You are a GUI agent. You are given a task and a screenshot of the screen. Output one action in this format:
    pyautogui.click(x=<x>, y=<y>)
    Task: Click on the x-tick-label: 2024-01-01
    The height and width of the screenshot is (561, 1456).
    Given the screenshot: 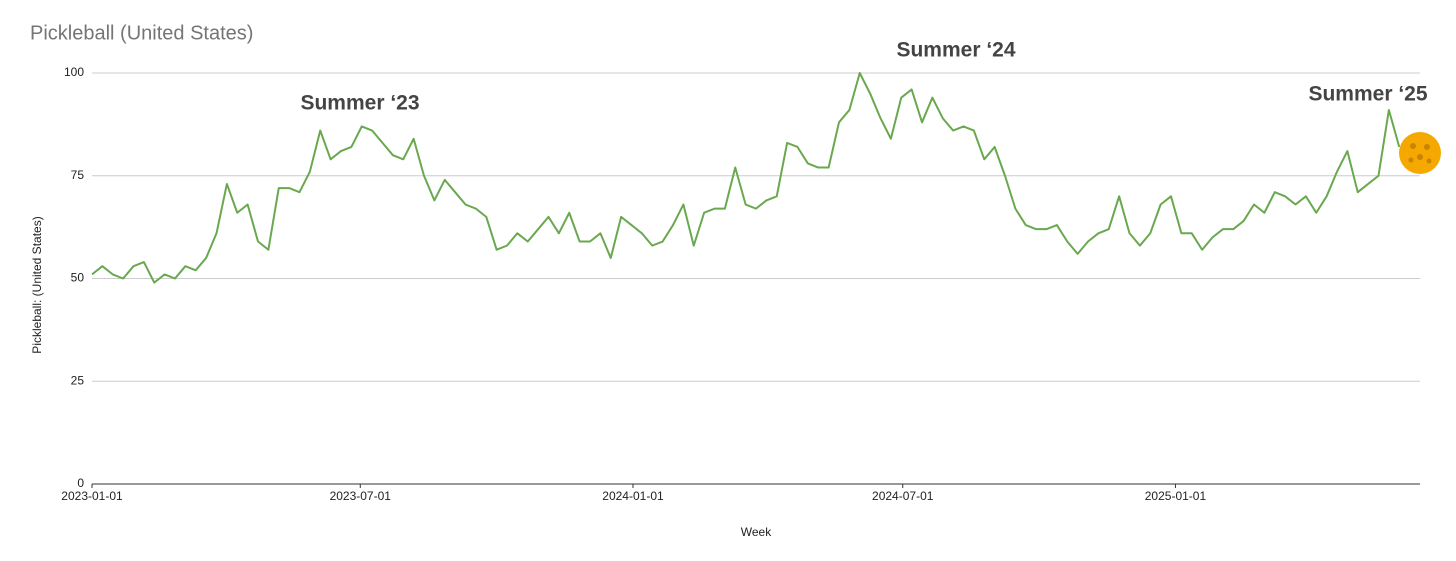 What is the action you would take?
    pyautogui.click(x=633, y=496)
    